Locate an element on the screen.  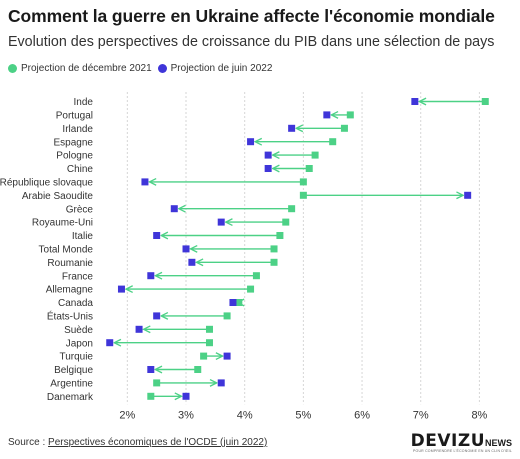
category-label: Arabie Saoudite is located at coordinates (58, 196).